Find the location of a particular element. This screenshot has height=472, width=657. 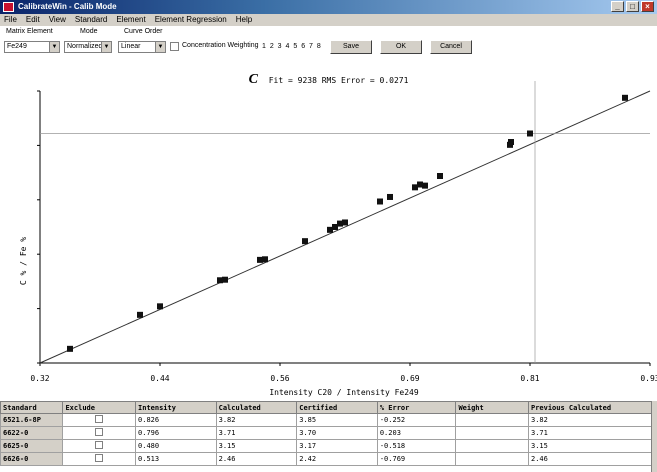

cell-certified: 2.42 is located at coordinates (337, 459).